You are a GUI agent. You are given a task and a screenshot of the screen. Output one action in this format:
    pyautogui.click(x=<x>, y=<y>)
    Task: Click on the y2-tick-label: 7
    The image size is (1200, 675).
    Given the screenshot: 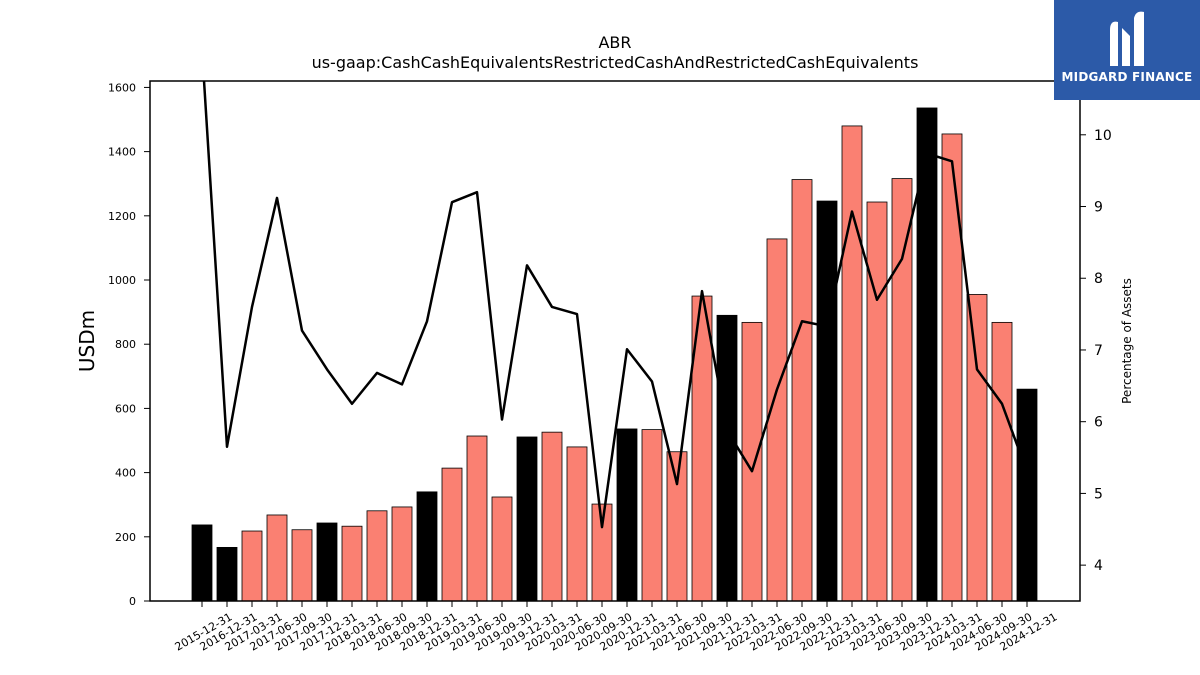 What is the action you would take?
    pyautogui.click(x=1098, y=351)
    